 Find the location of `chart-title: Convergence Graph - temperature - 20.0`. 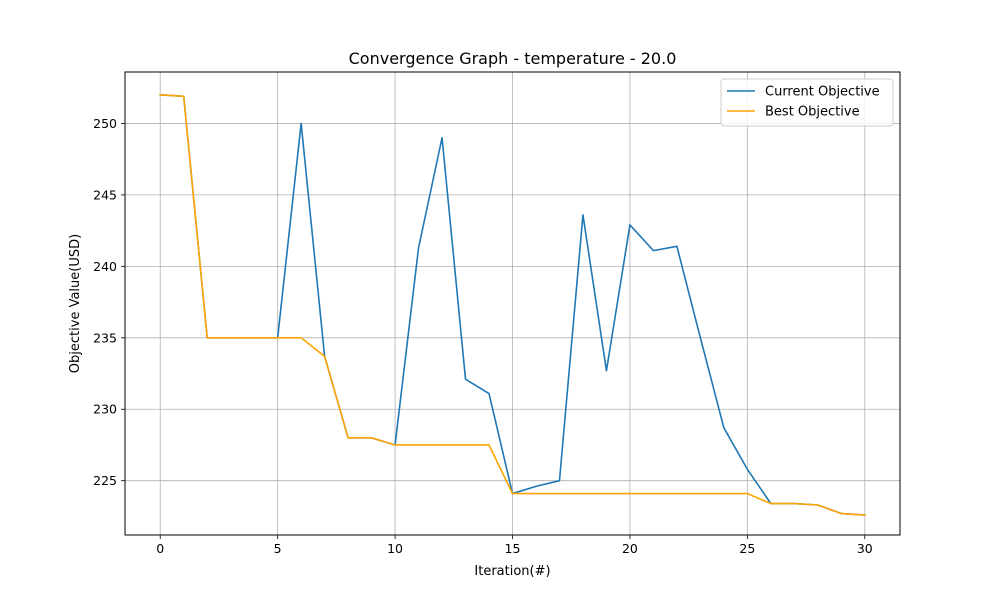

chart-title: Convergence Graph - temperature - 20.0 is located at coordinates (513, 58).